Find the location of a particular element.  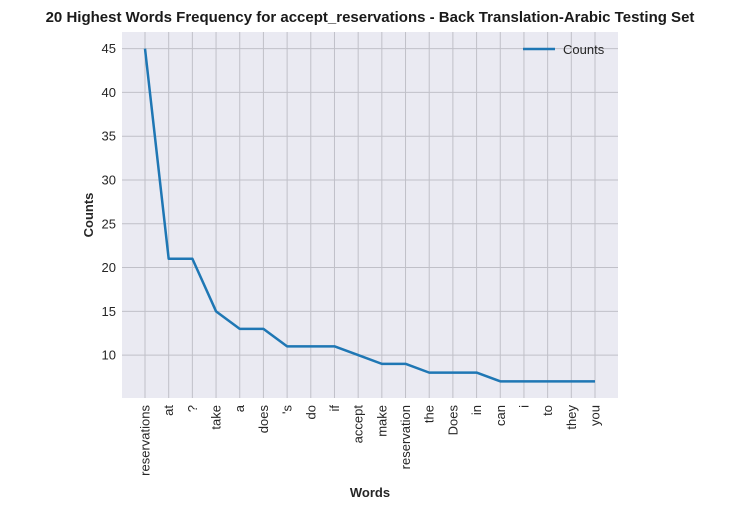

x-tick-label: the is located at coordinates (429, 414).